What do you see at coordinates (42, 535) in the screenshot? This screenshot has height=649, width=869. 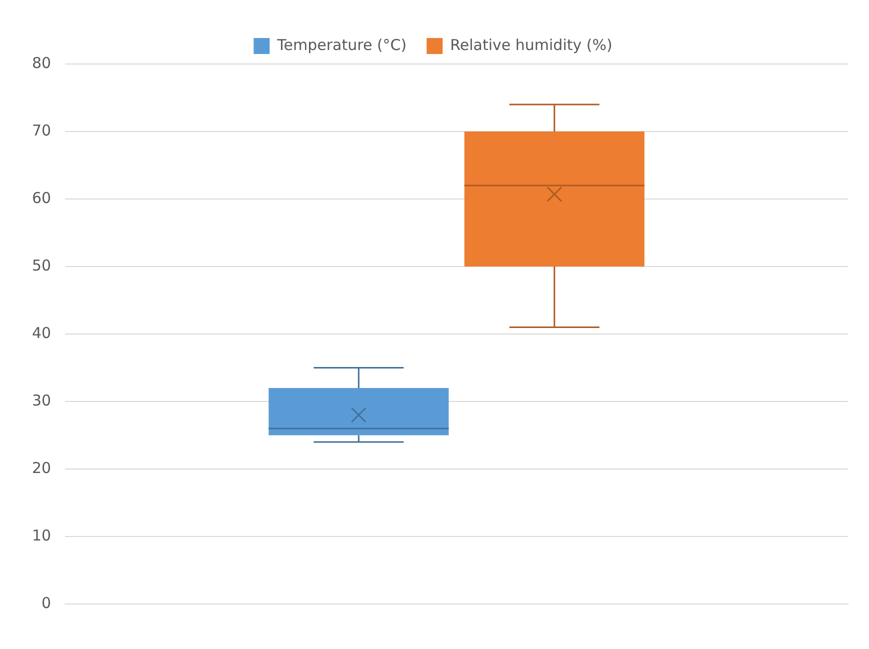 I see `y-tick-label: 10` at bounding box center [42, 535].